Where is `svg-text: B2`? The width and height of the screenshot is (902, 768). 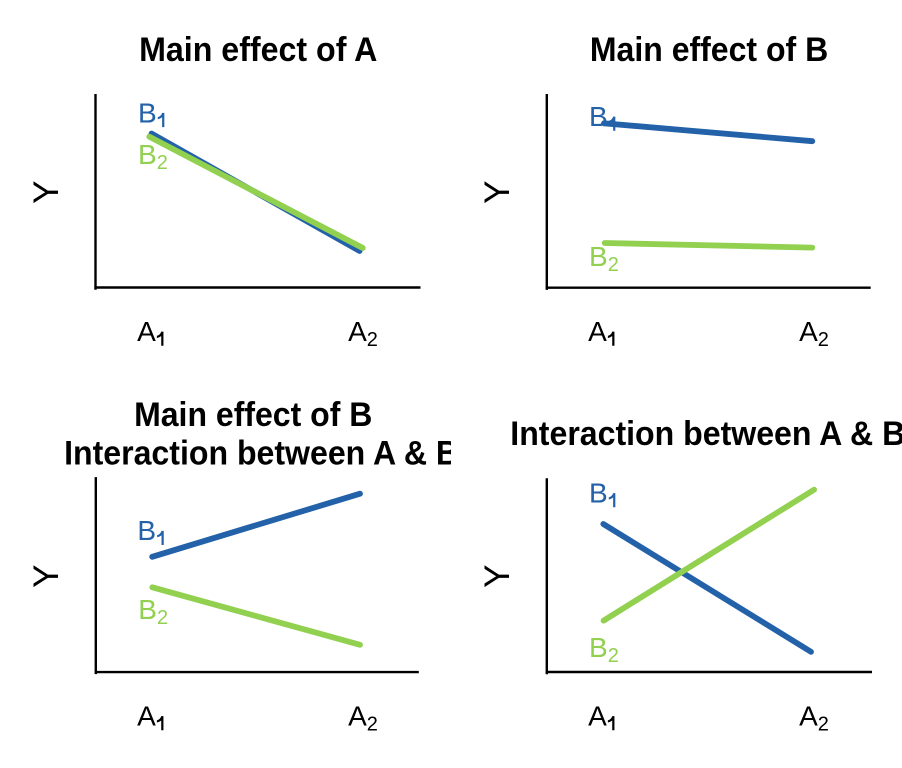
svg-text: B2 is located at coordinates (604, 649).